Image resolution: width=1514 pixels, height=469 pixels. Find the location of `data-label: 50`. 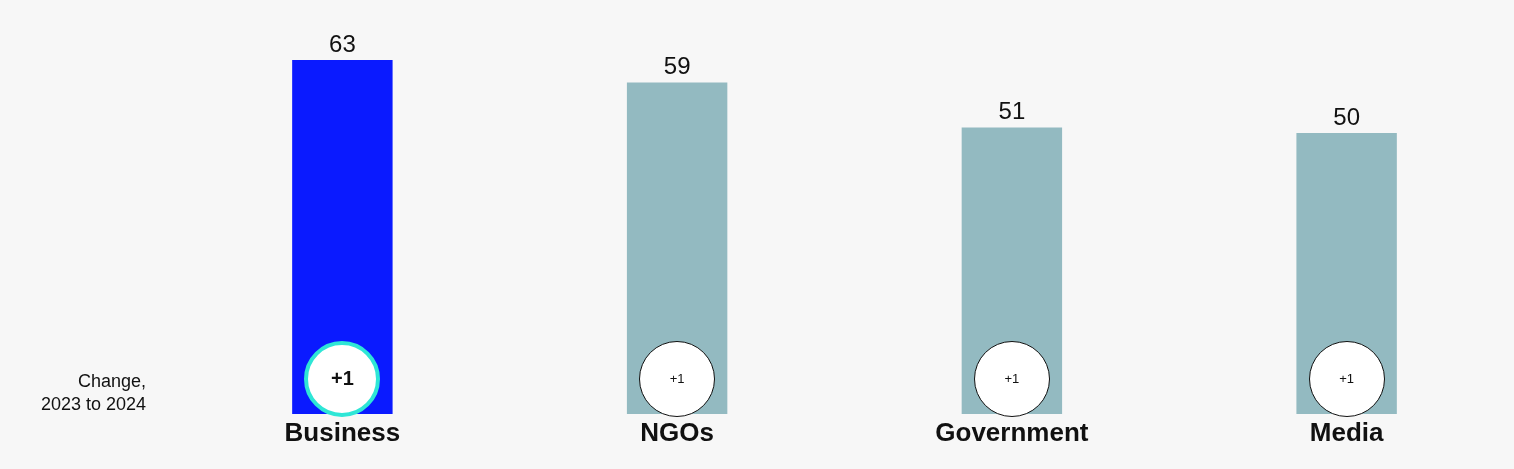

data-label: 50 is located at coordinates (1346, 117).